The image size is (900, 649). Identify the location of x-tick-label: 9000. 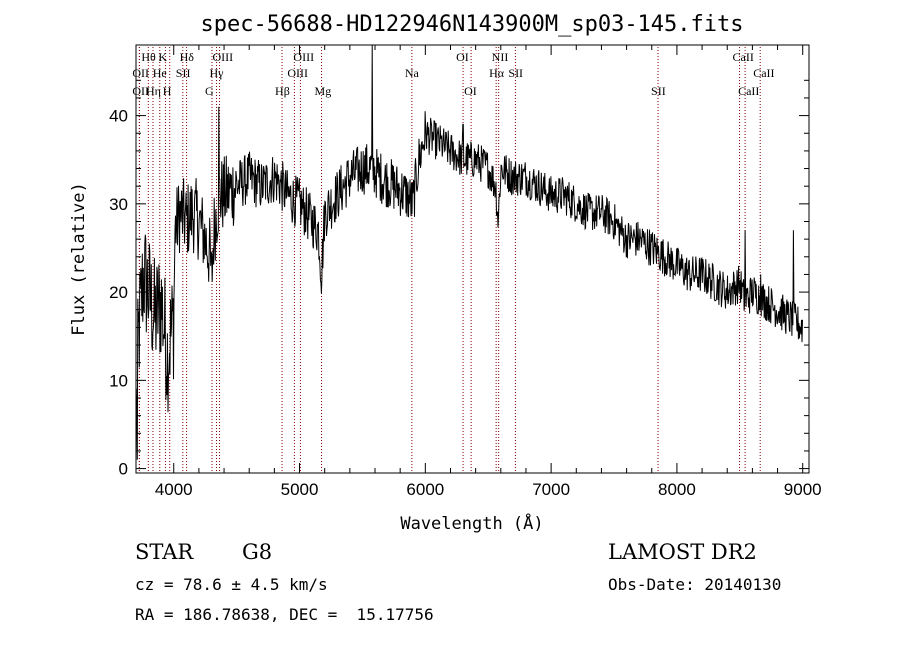
(803, 489).